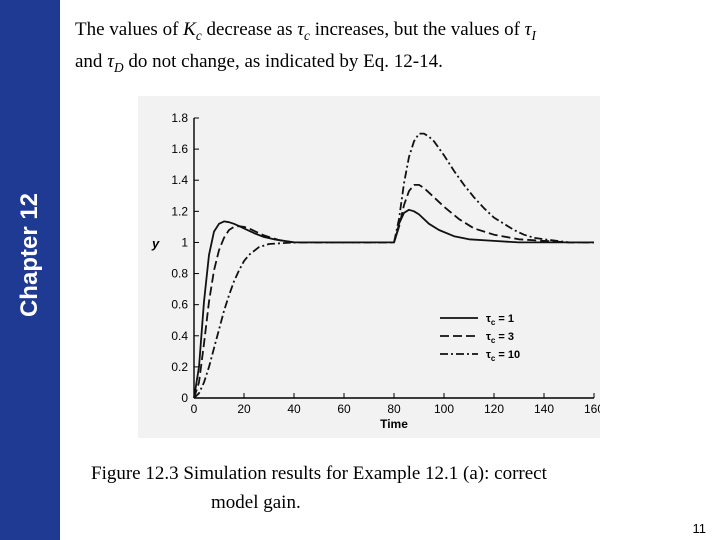 The width and height of the screenshot is (720, 540). Describe the element at coordinates (179, 211) in the screenshot. I see `y-tick-label: 1.2` at that location.